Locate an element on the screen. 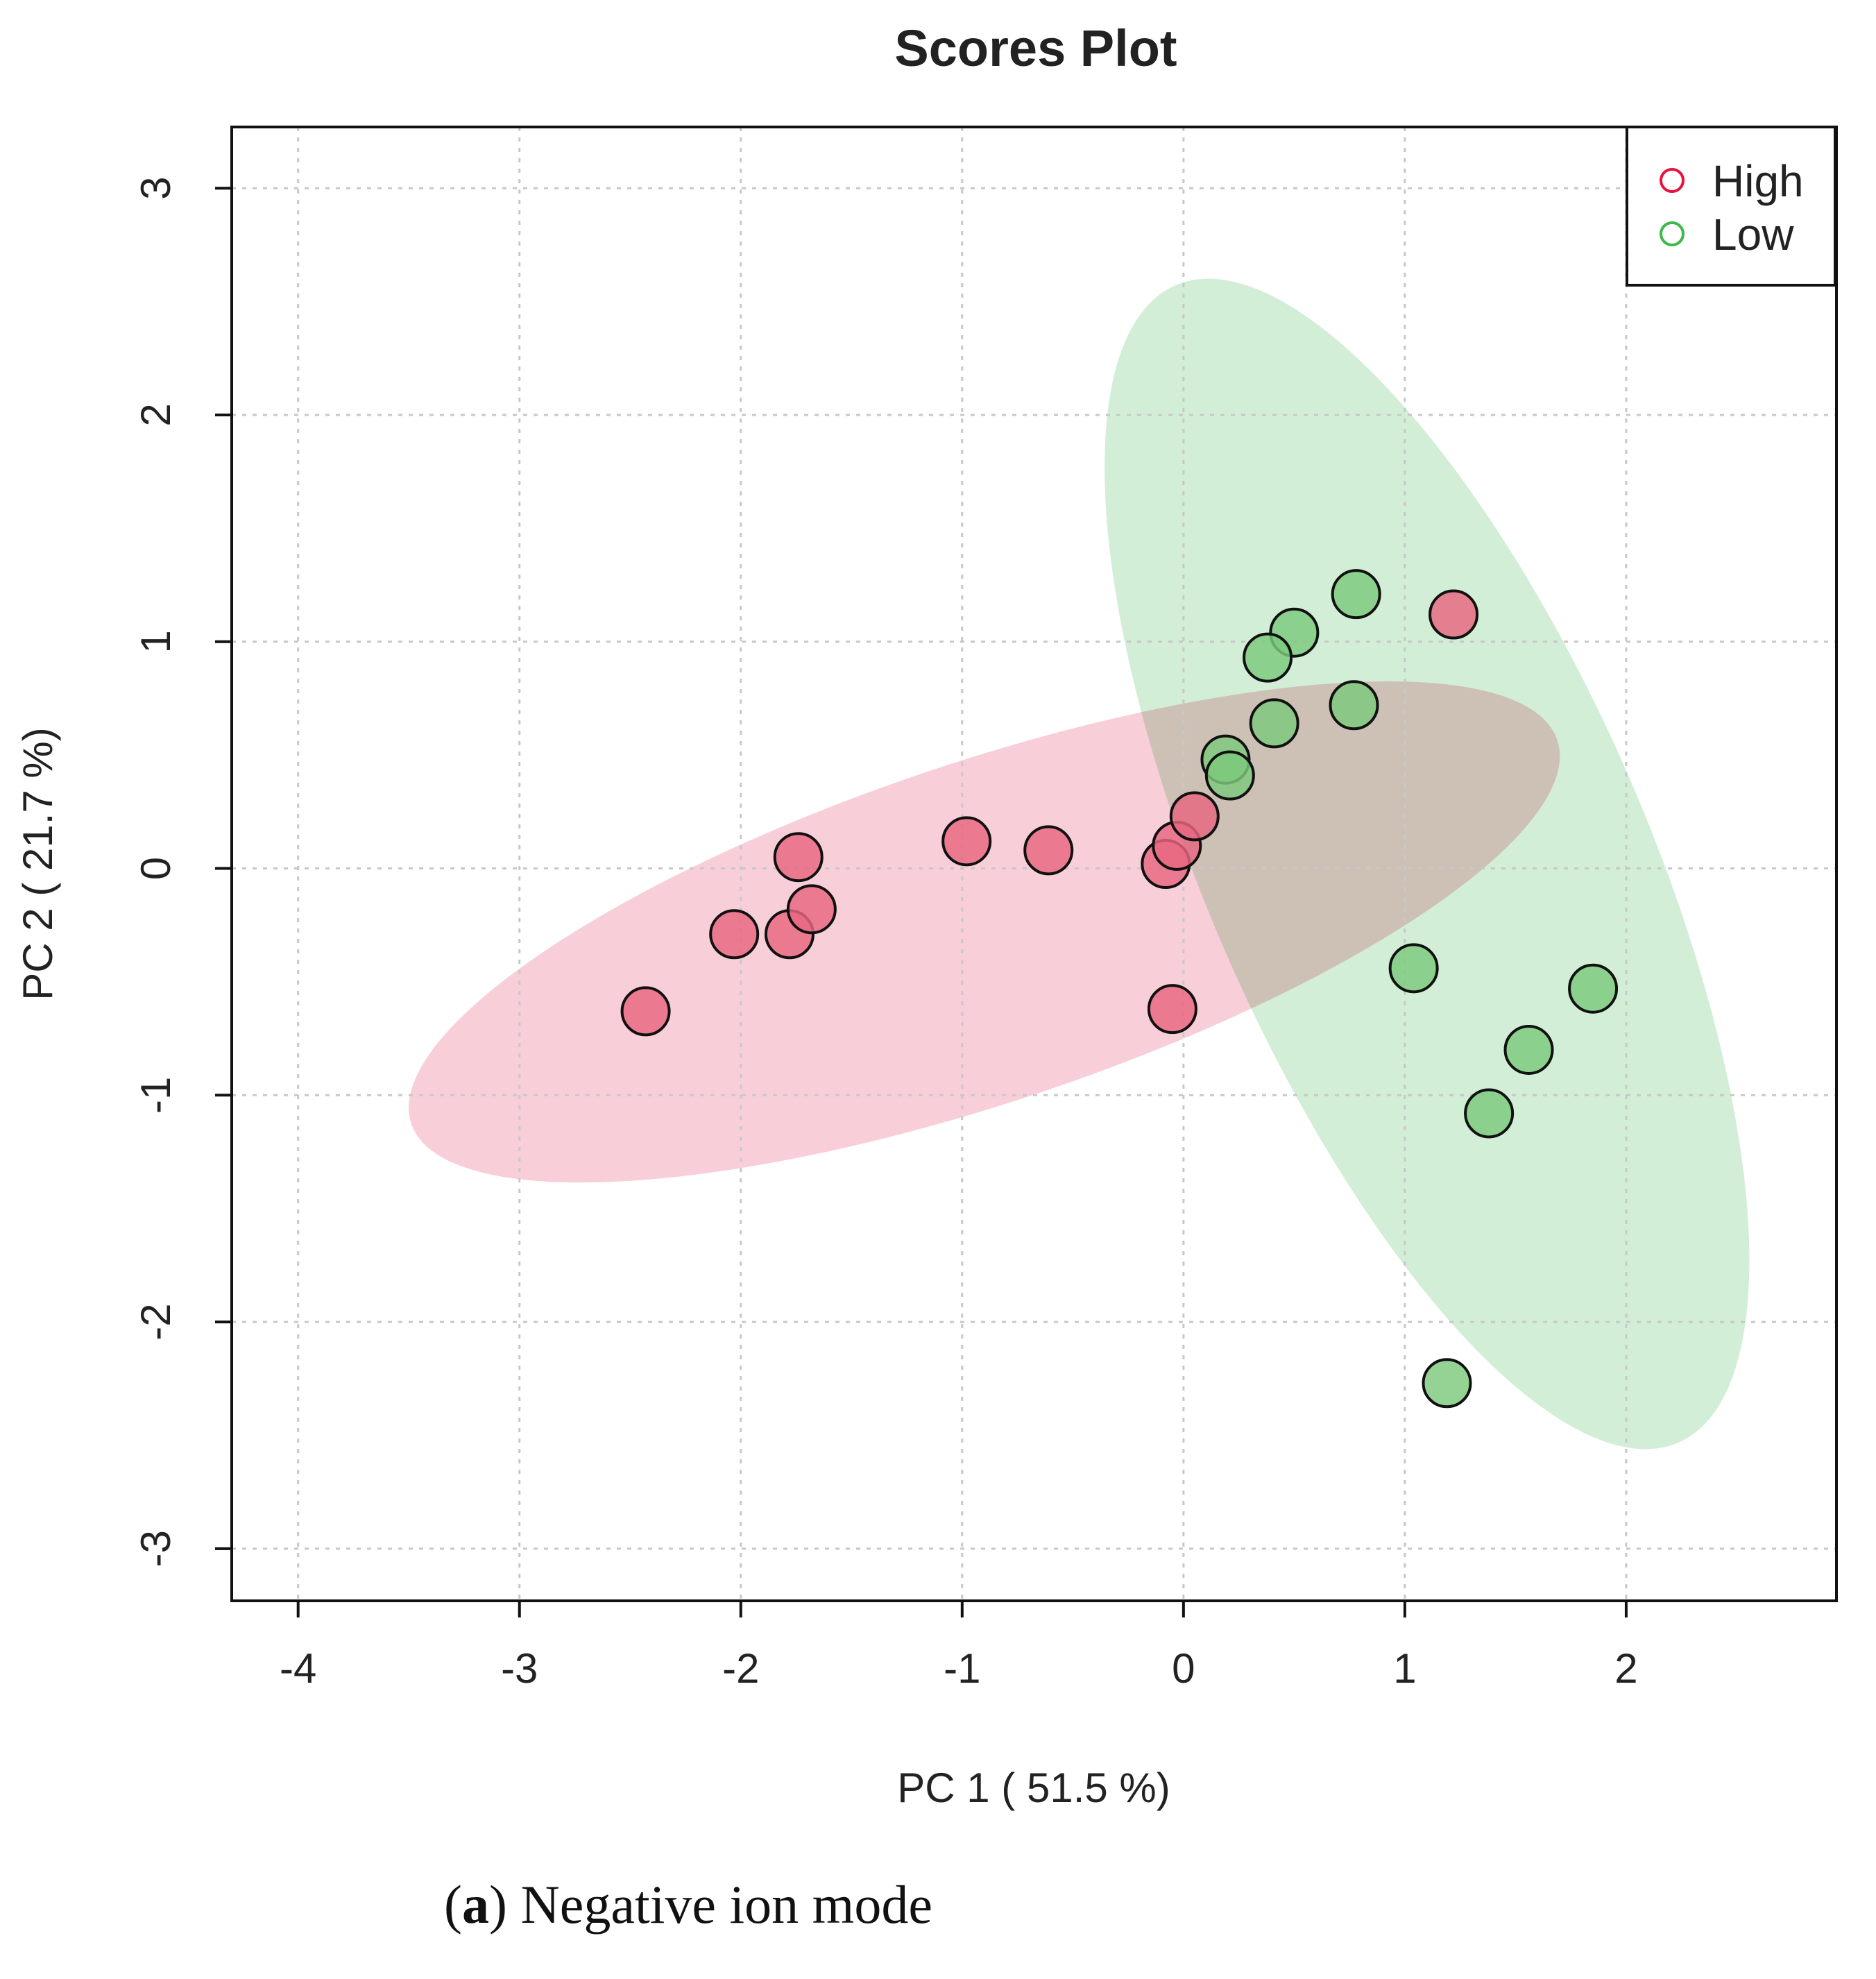 Image resolution: width=1876 pixels, height=1979 pixels. legend-high-marker is located at coordinates (1672, 180).